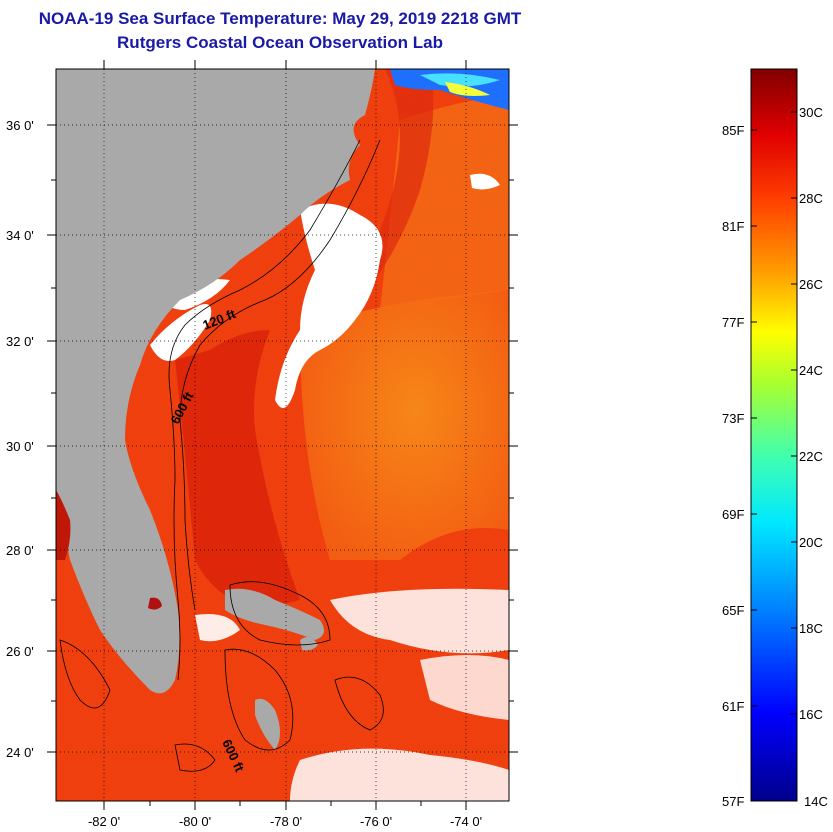 Image resolution: width=833 pixels, height=832 pixels. Describe the element at coordinates (811, 714) in the screenshot. I see `cbar-c-16: 16C` at that location.